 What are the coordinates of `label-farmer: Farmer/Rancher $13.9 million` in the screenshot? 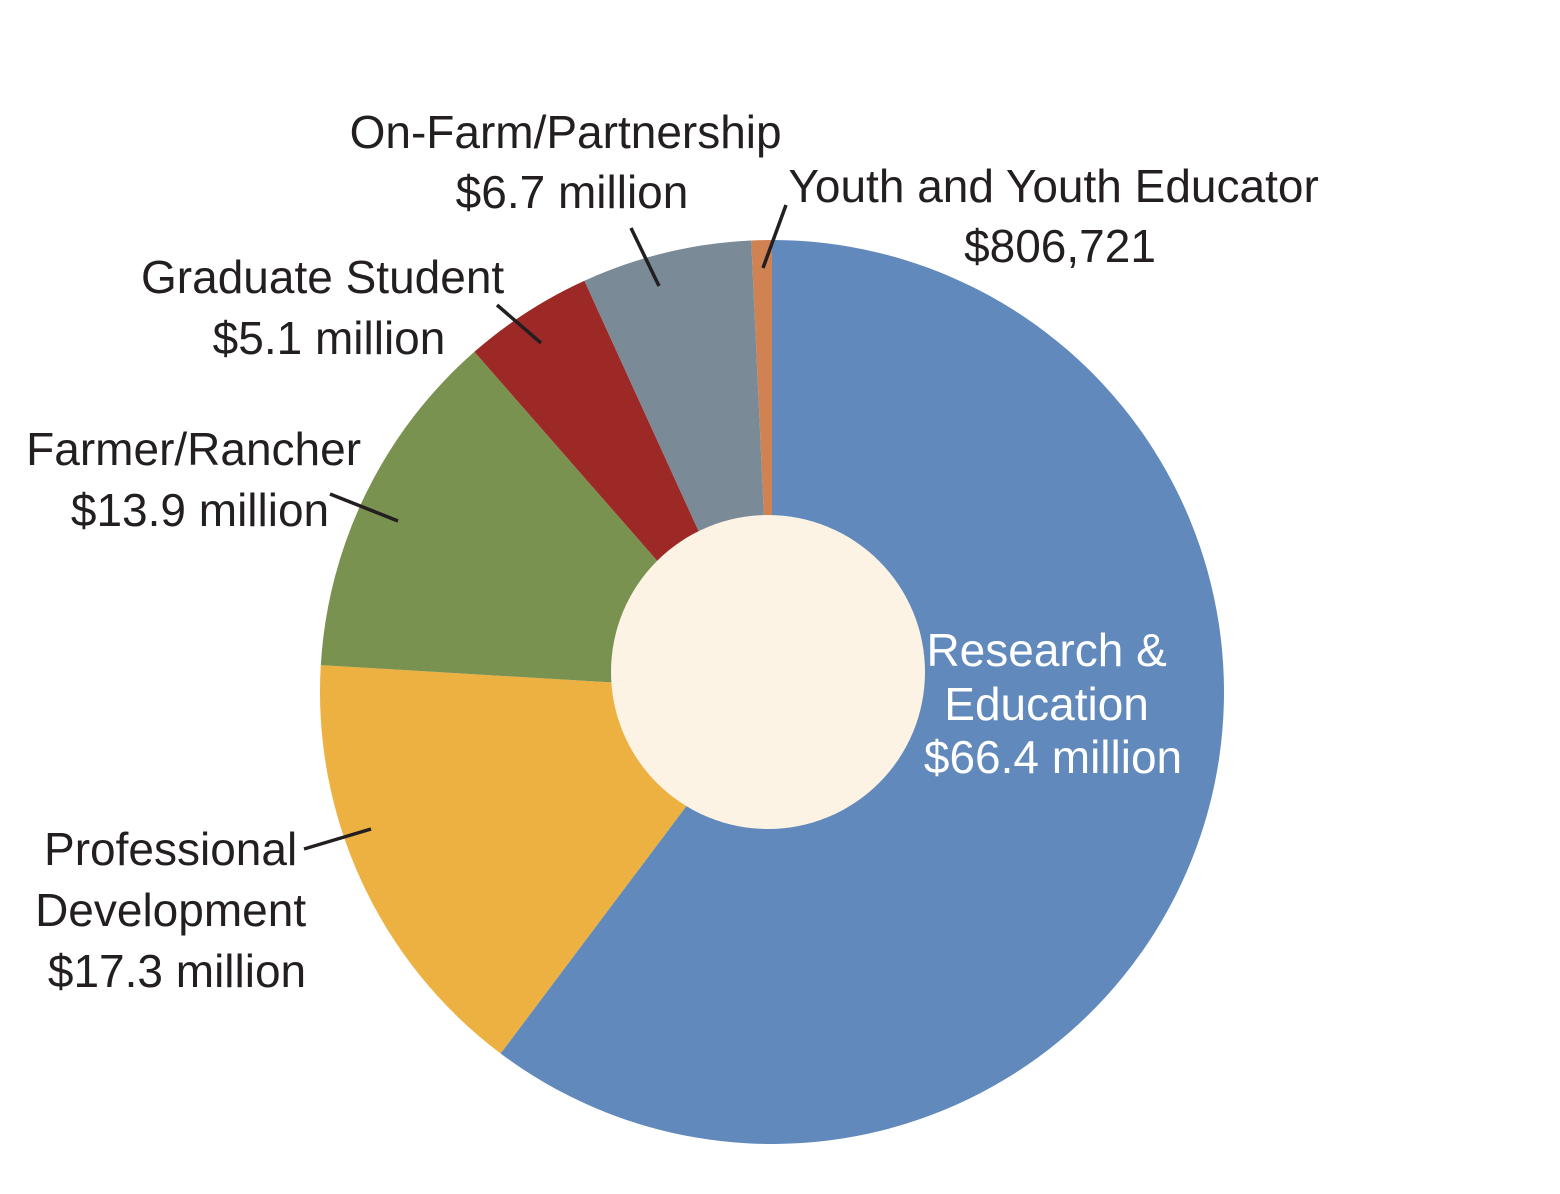 It's located at (200, 479).